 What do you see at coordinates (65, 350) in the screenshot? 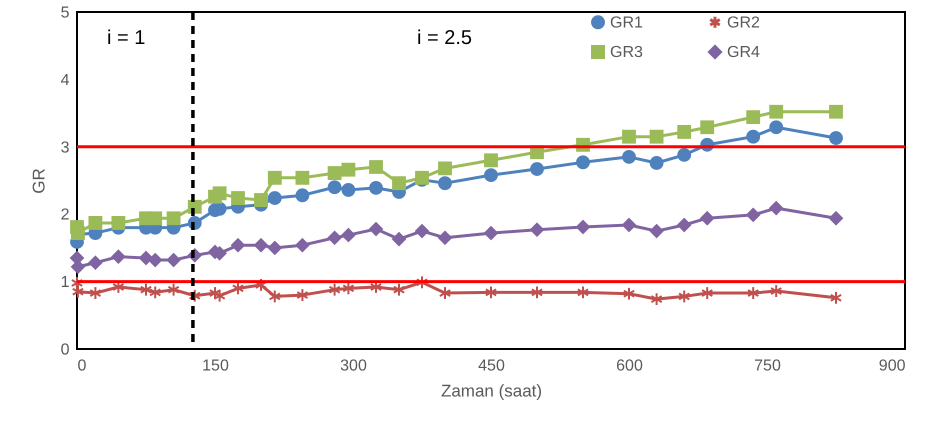
I see `y-tick-label: 0` at bounding box center [65, 350].